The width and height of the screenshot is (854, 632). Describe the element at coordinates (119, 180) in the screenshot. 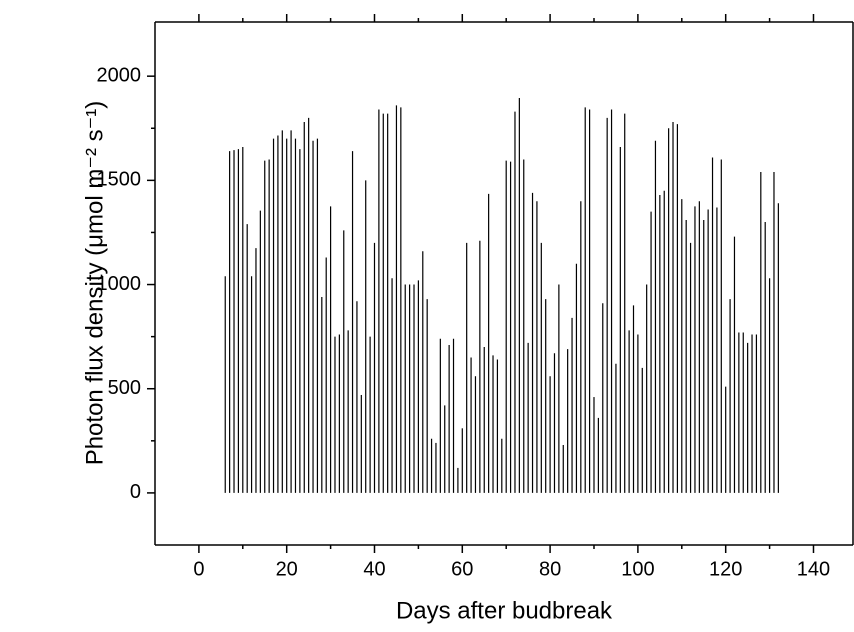

I see `y-tick-label: 1500` at that location.